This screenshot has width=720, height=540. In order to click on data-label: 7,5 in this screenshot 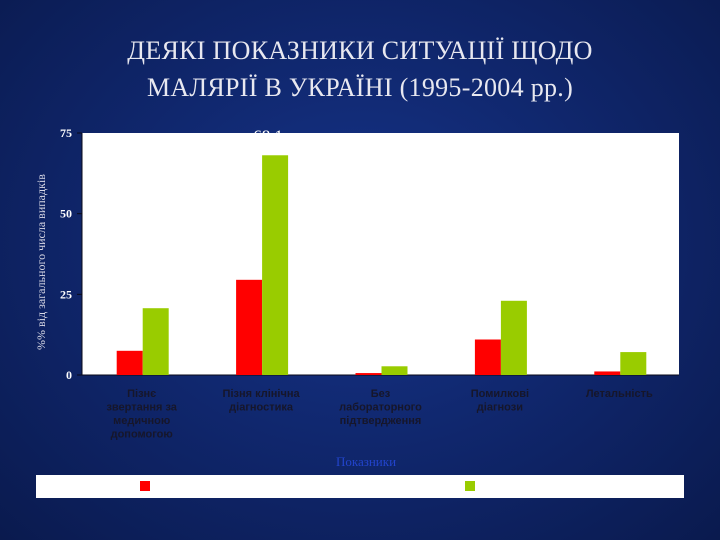, I will do `click(124, 317)`.